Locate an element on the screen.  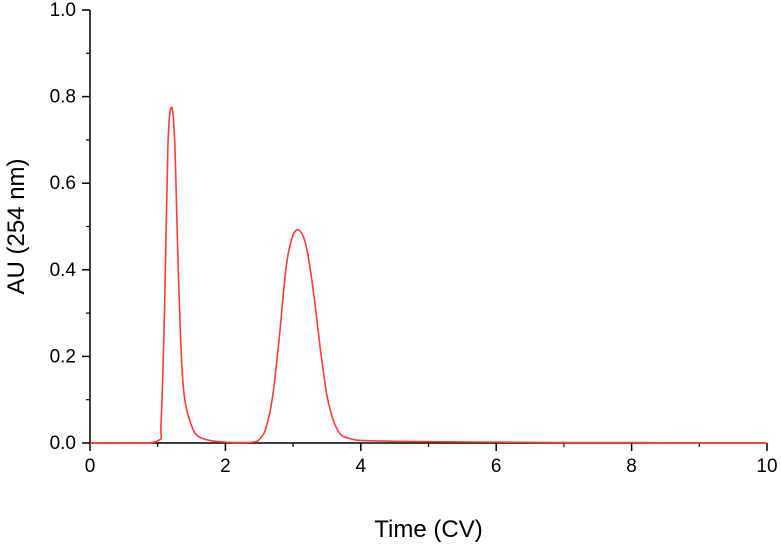
x-ticks: 0 2 4 6 8 10 is located at coordinates (431, 460).